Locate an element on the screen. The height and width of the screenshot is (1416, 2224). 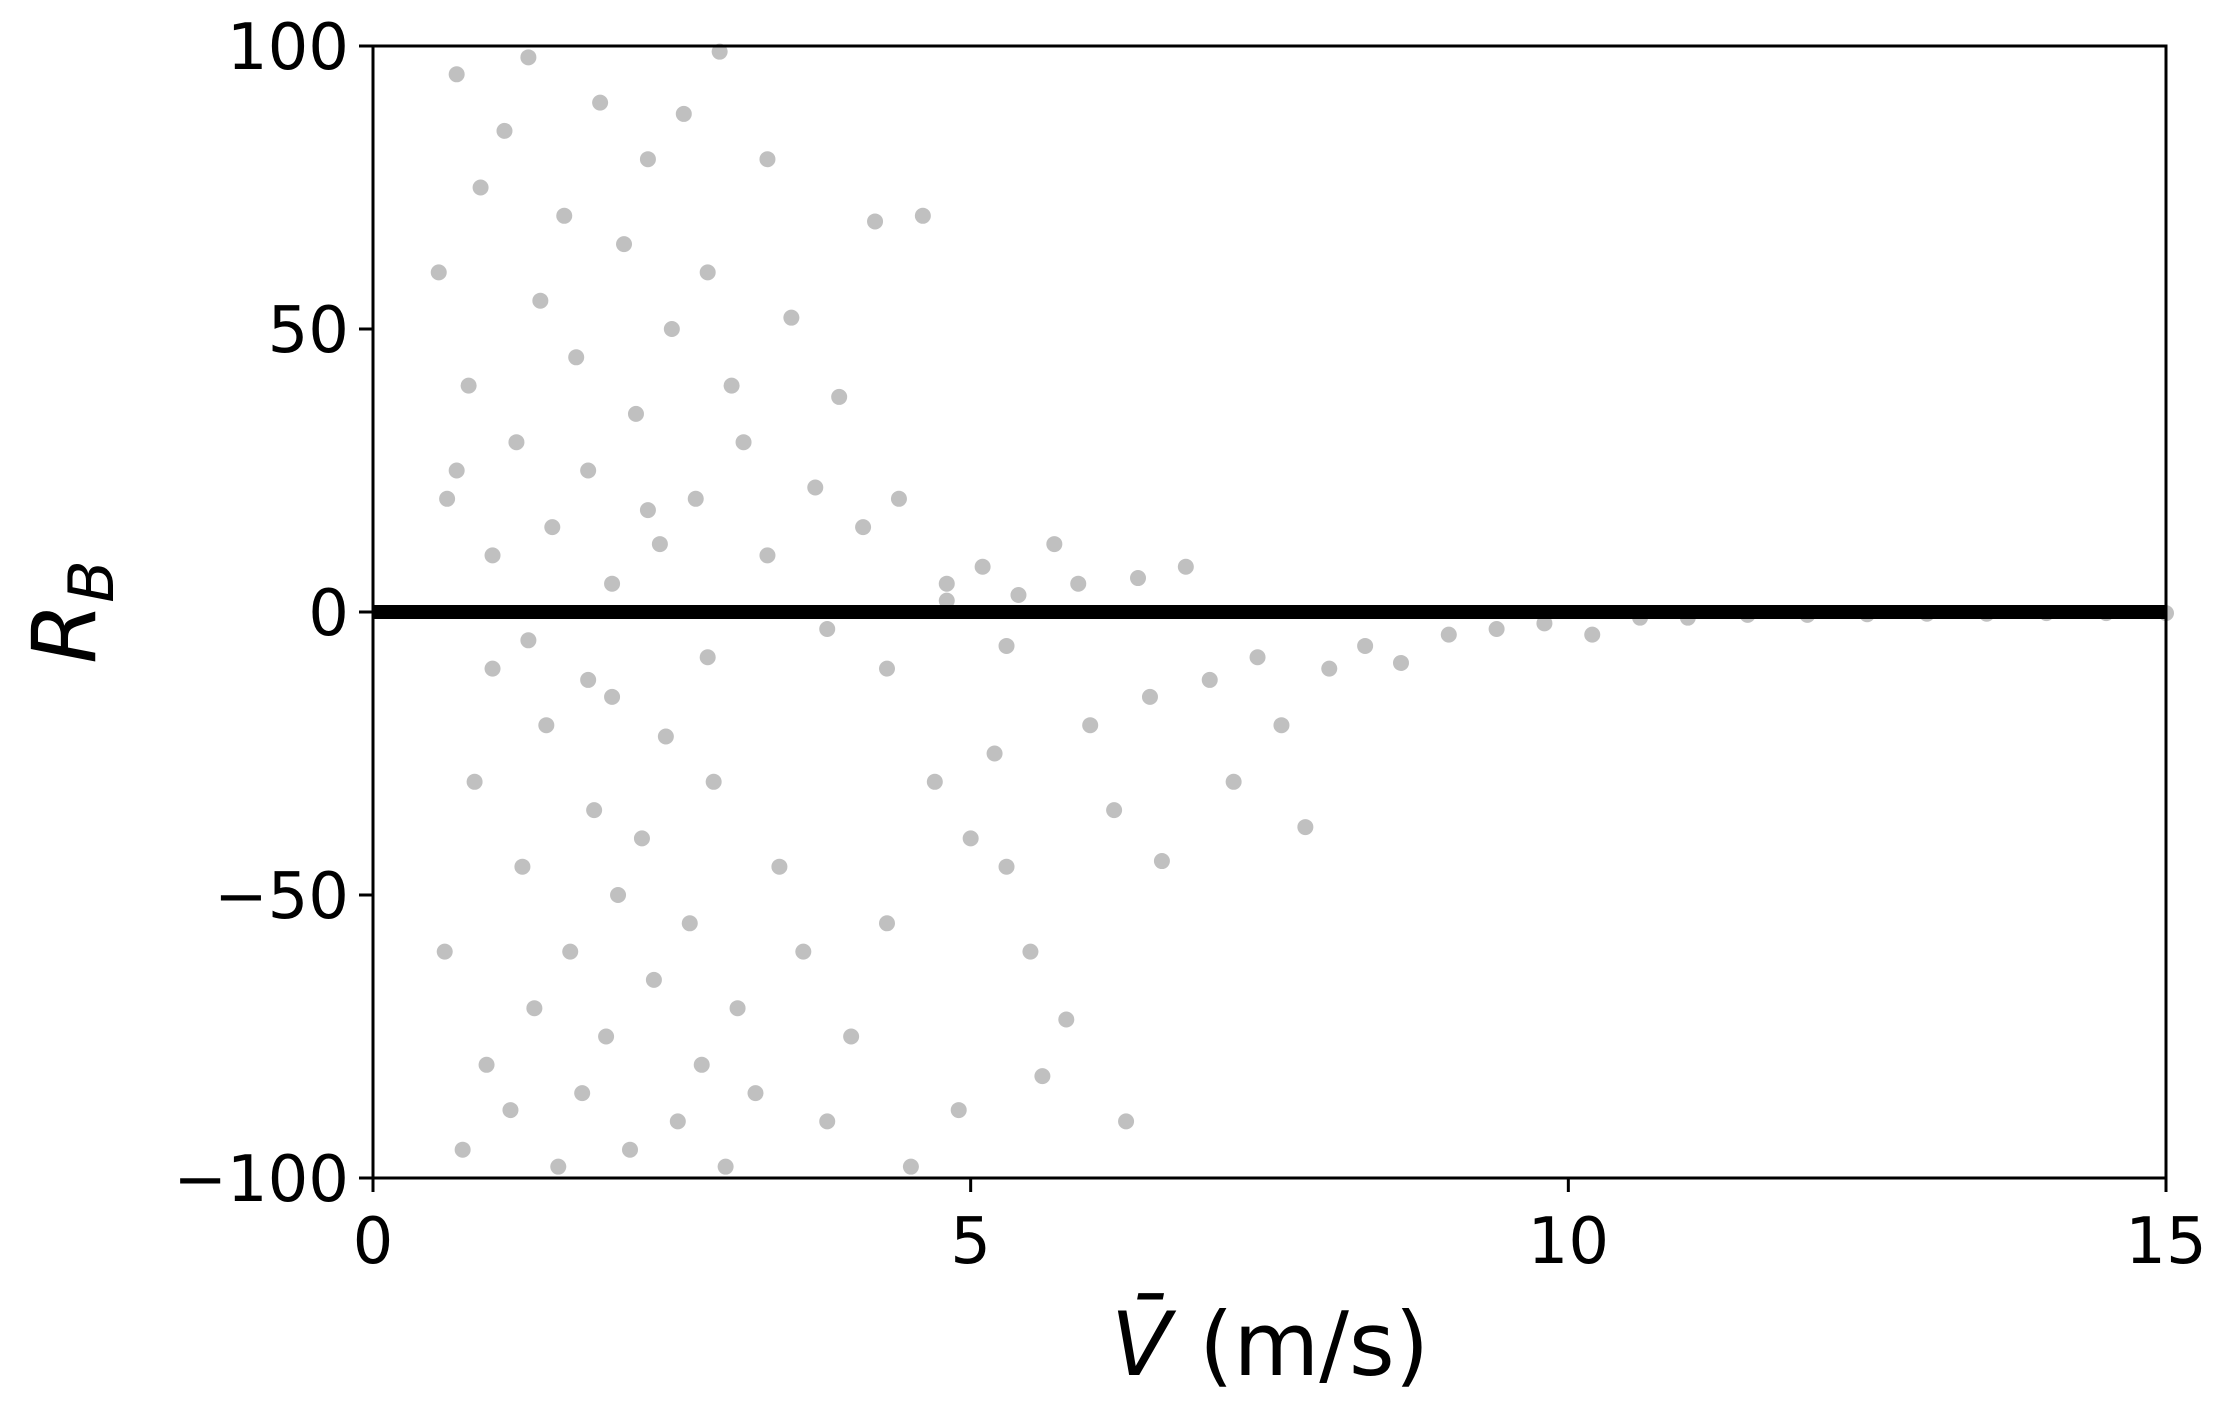
y-tick-label: 50 is located at coordinates (308, 331).